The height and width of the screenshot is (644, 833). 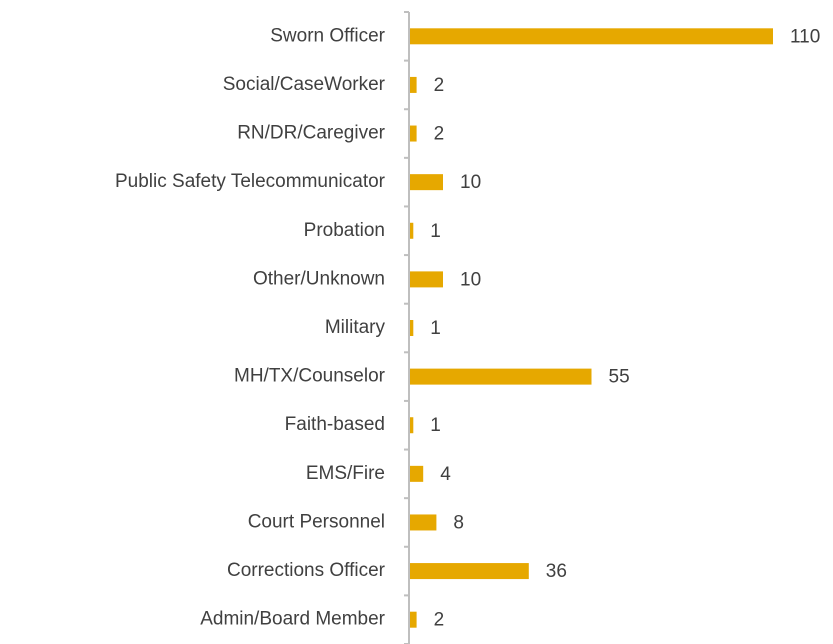 What do you see at coordinates (250, 181) in the screenshot?
I see `category-label: Public Safety Telecommunicator` at bounding box center [250, 181].